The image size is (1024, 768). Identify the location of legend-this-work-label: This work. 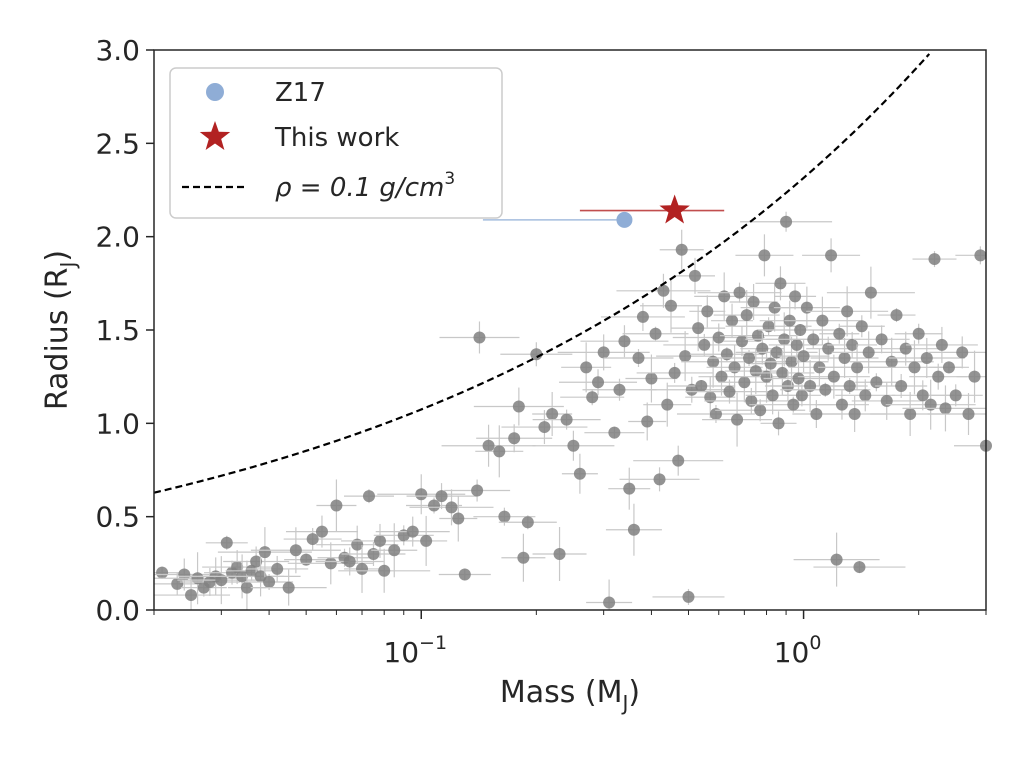
(336, 138).